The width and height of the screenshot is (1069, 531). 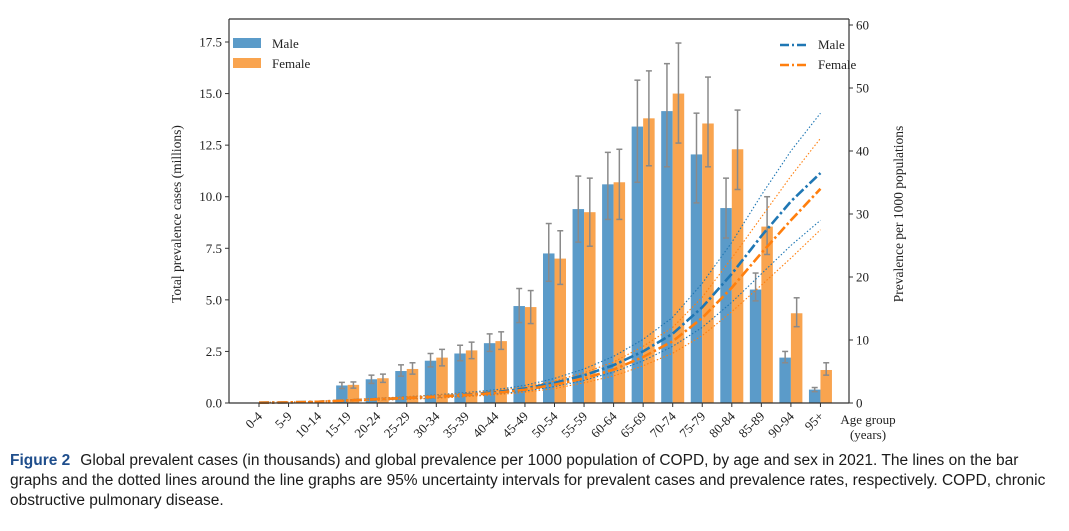 I want to click on y-tick-label: 5.0, so click(x=214, y=299).